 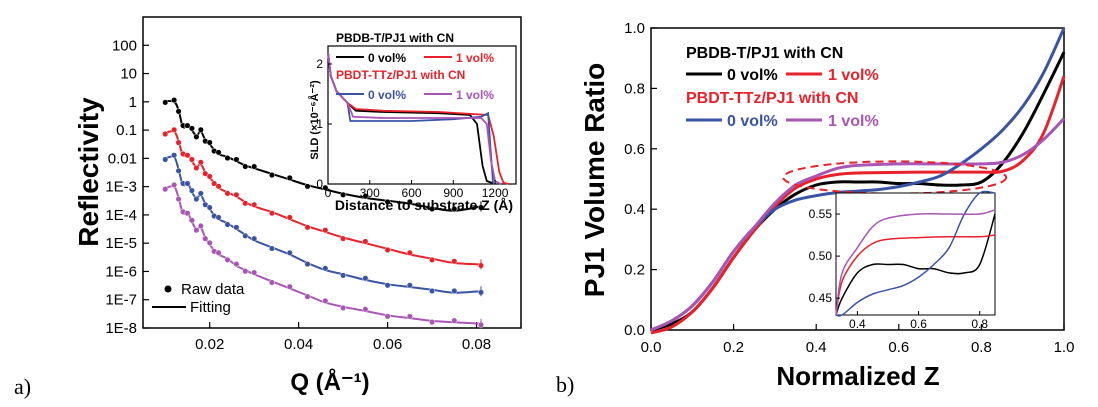 What do you see at coordinates (816, 347) in the screenshot?
I see `x-tick-label: 0.4` at bounding box center [816, 347].